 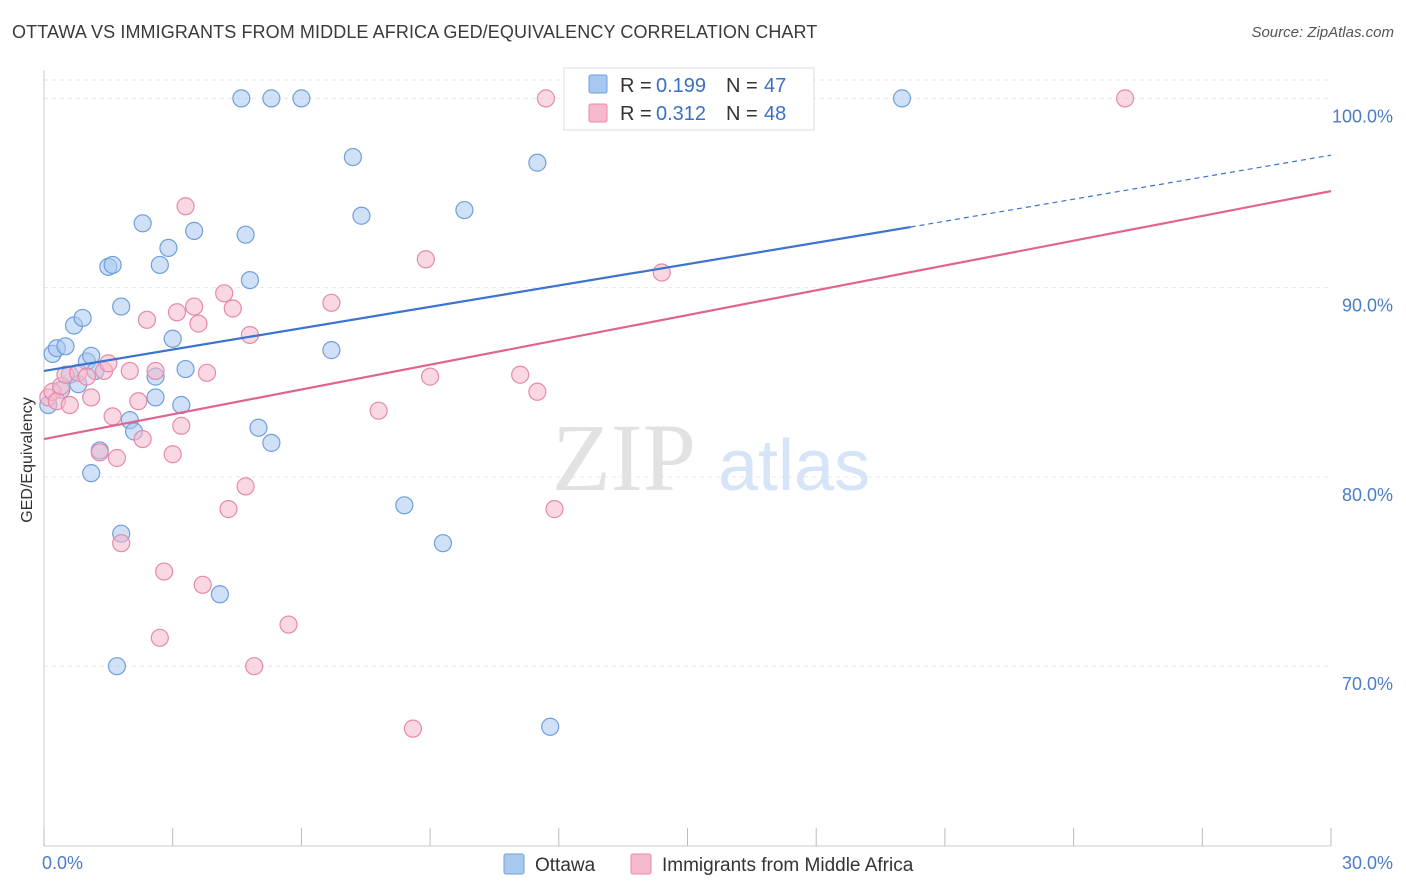 I want to click on trend-line-ext-s0, so click(x=1121, y=191).